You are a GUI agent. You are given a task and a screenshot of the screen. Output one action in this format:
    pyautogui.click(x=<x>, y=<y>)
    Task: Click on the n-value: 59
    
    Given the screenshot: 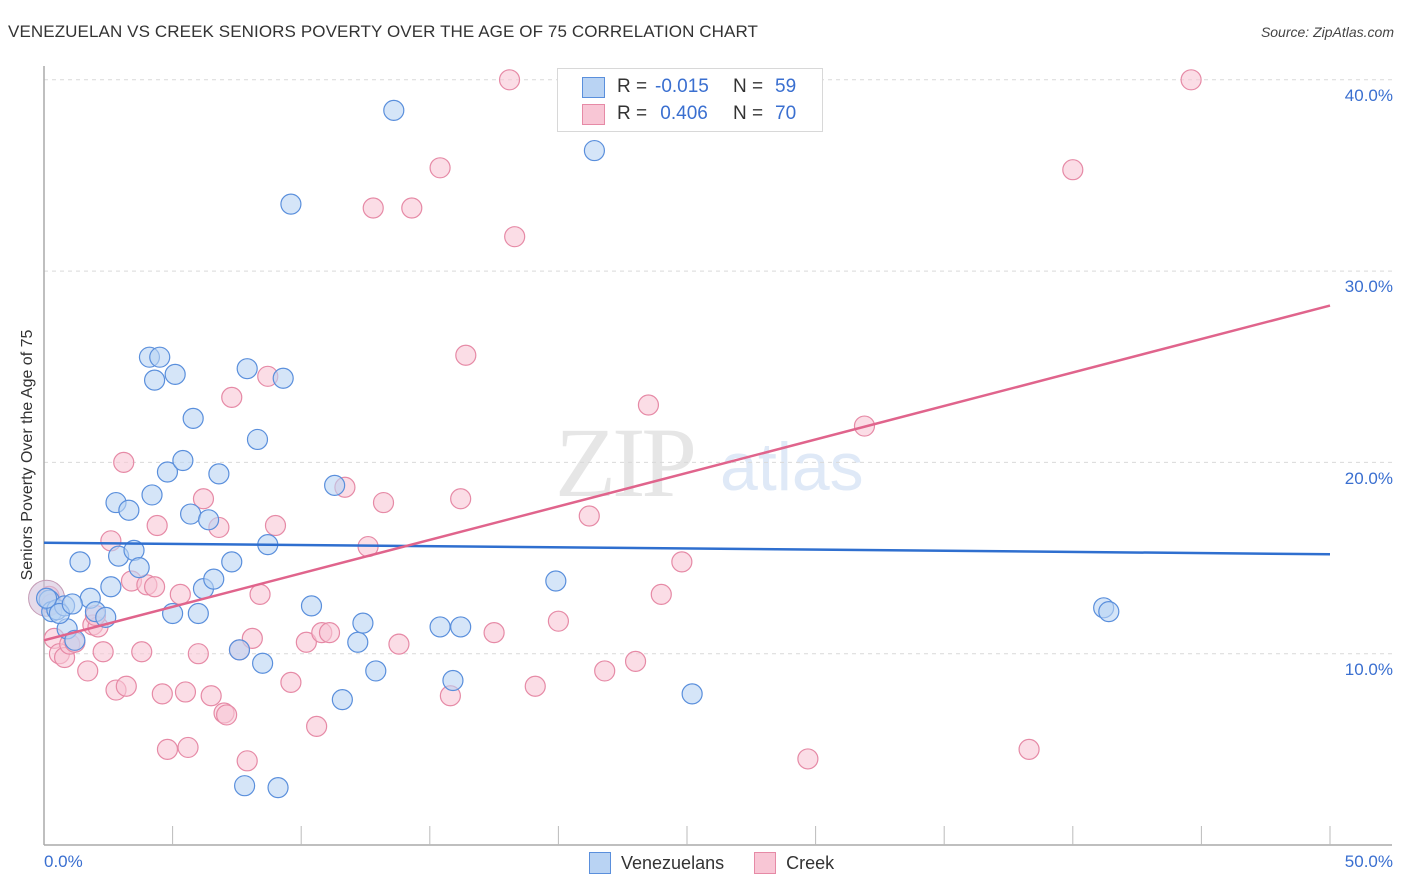 What is the action you would take?
    pyautogui.click(x=786, y=86)
    